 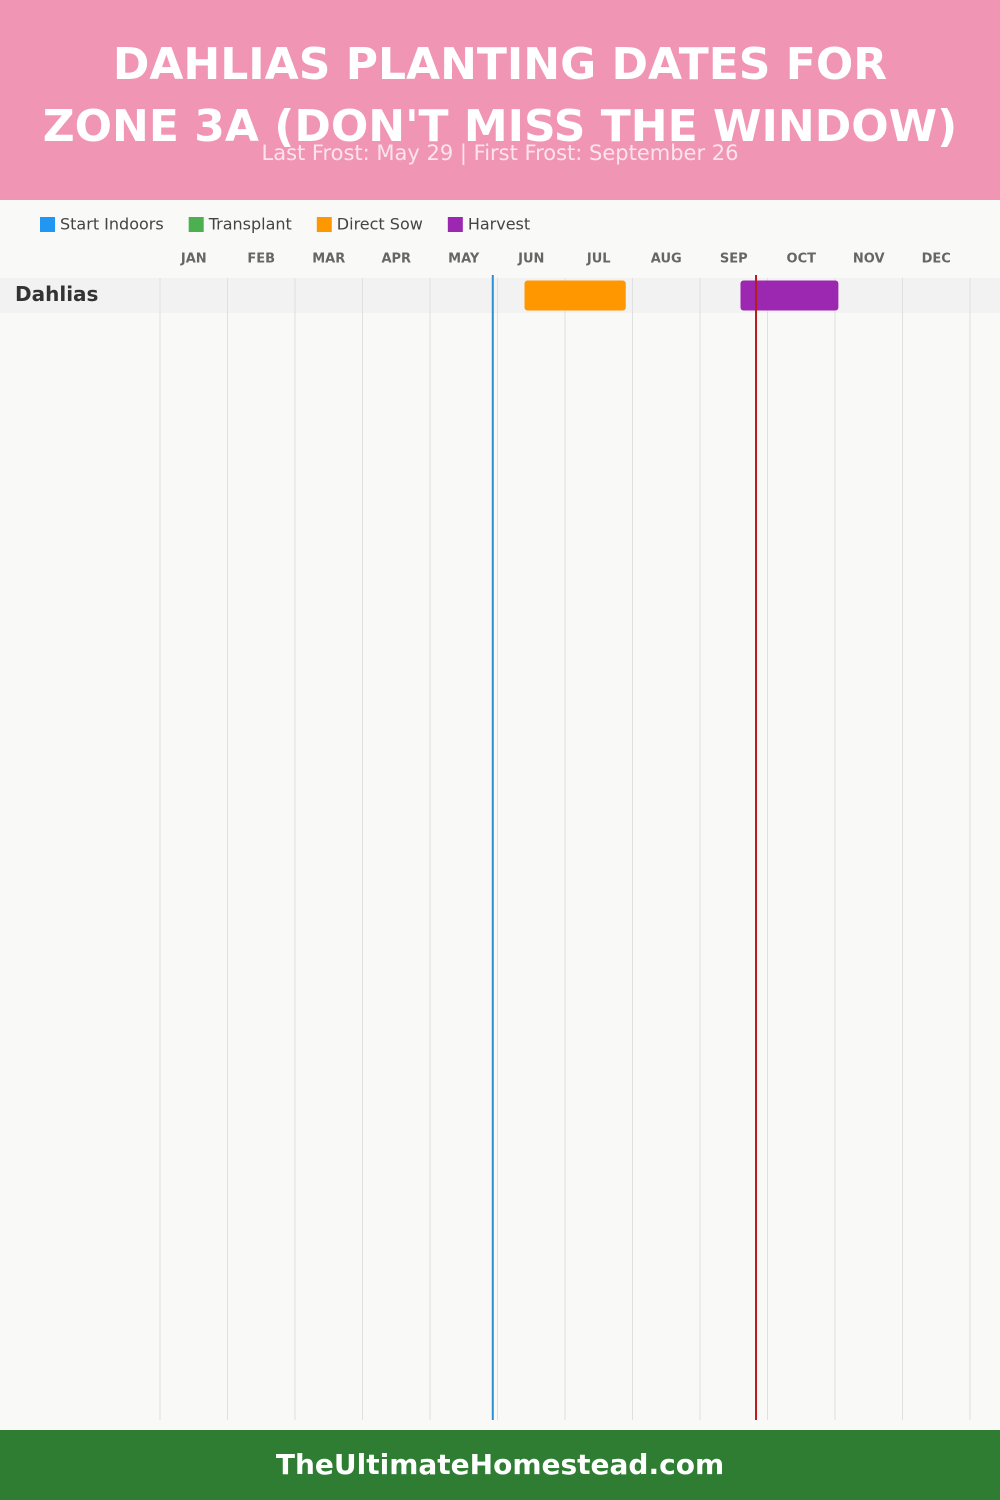 What do you see at coordinates (261, 259) in the screenshot?
I see `month-label: FEB` at bounding box center [261, 259].